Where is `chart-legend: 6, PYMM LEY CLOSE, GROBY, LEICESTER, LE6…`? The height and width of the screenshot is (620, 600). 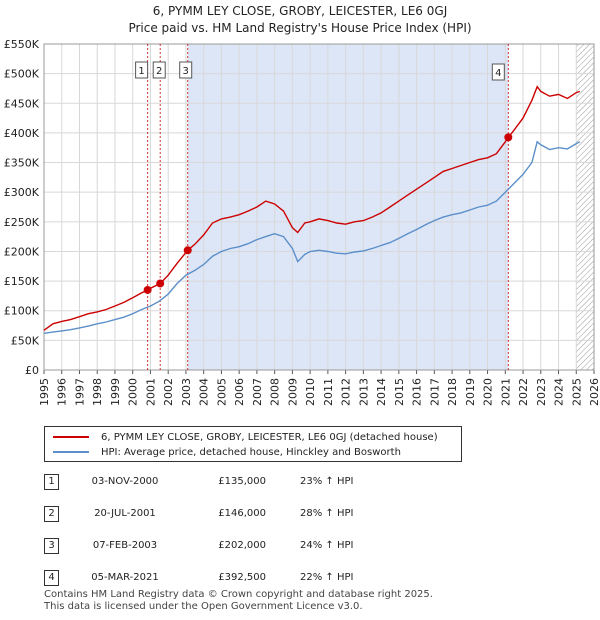
chart-legend: 6, PYMM LEY CLOSE, GROBY, LEICESTER, LE6… is located at coordinates (253, 444).